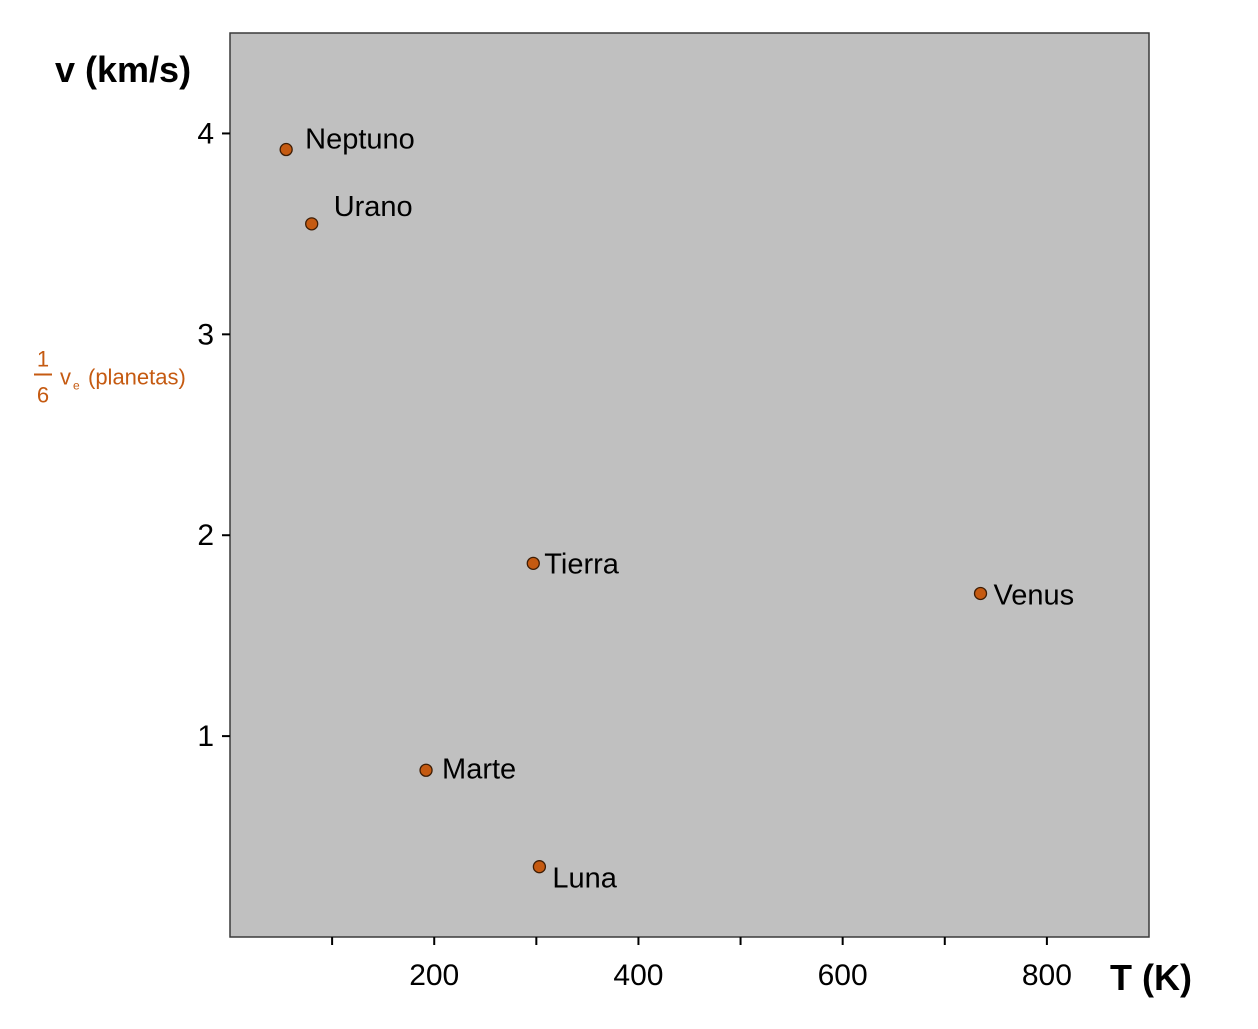 The height and width of the screenshot is (1029, 1258). What do you see at coordinates (137, 377) in the screenshot?
I see `annotation-text: (planetas)` at bounding box center [137, 377].